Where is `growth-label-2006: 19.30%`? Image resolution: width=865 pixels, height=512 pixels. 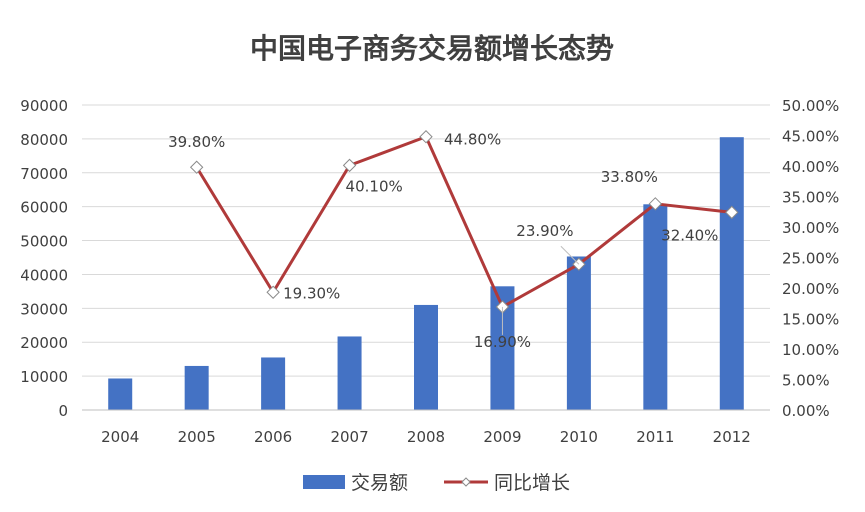 growth-label-2006: 19.30% is located at coordinates (311, 293).